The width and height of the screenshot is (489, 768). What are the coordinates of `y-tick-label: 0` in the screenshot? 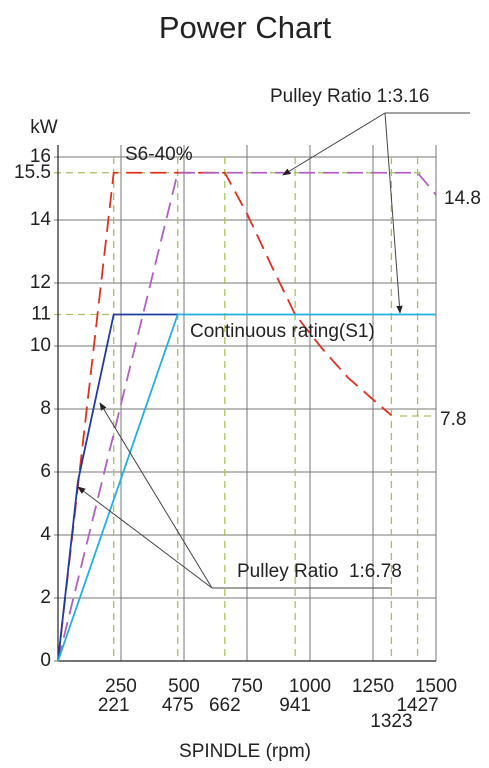 It's located at (45, 660).